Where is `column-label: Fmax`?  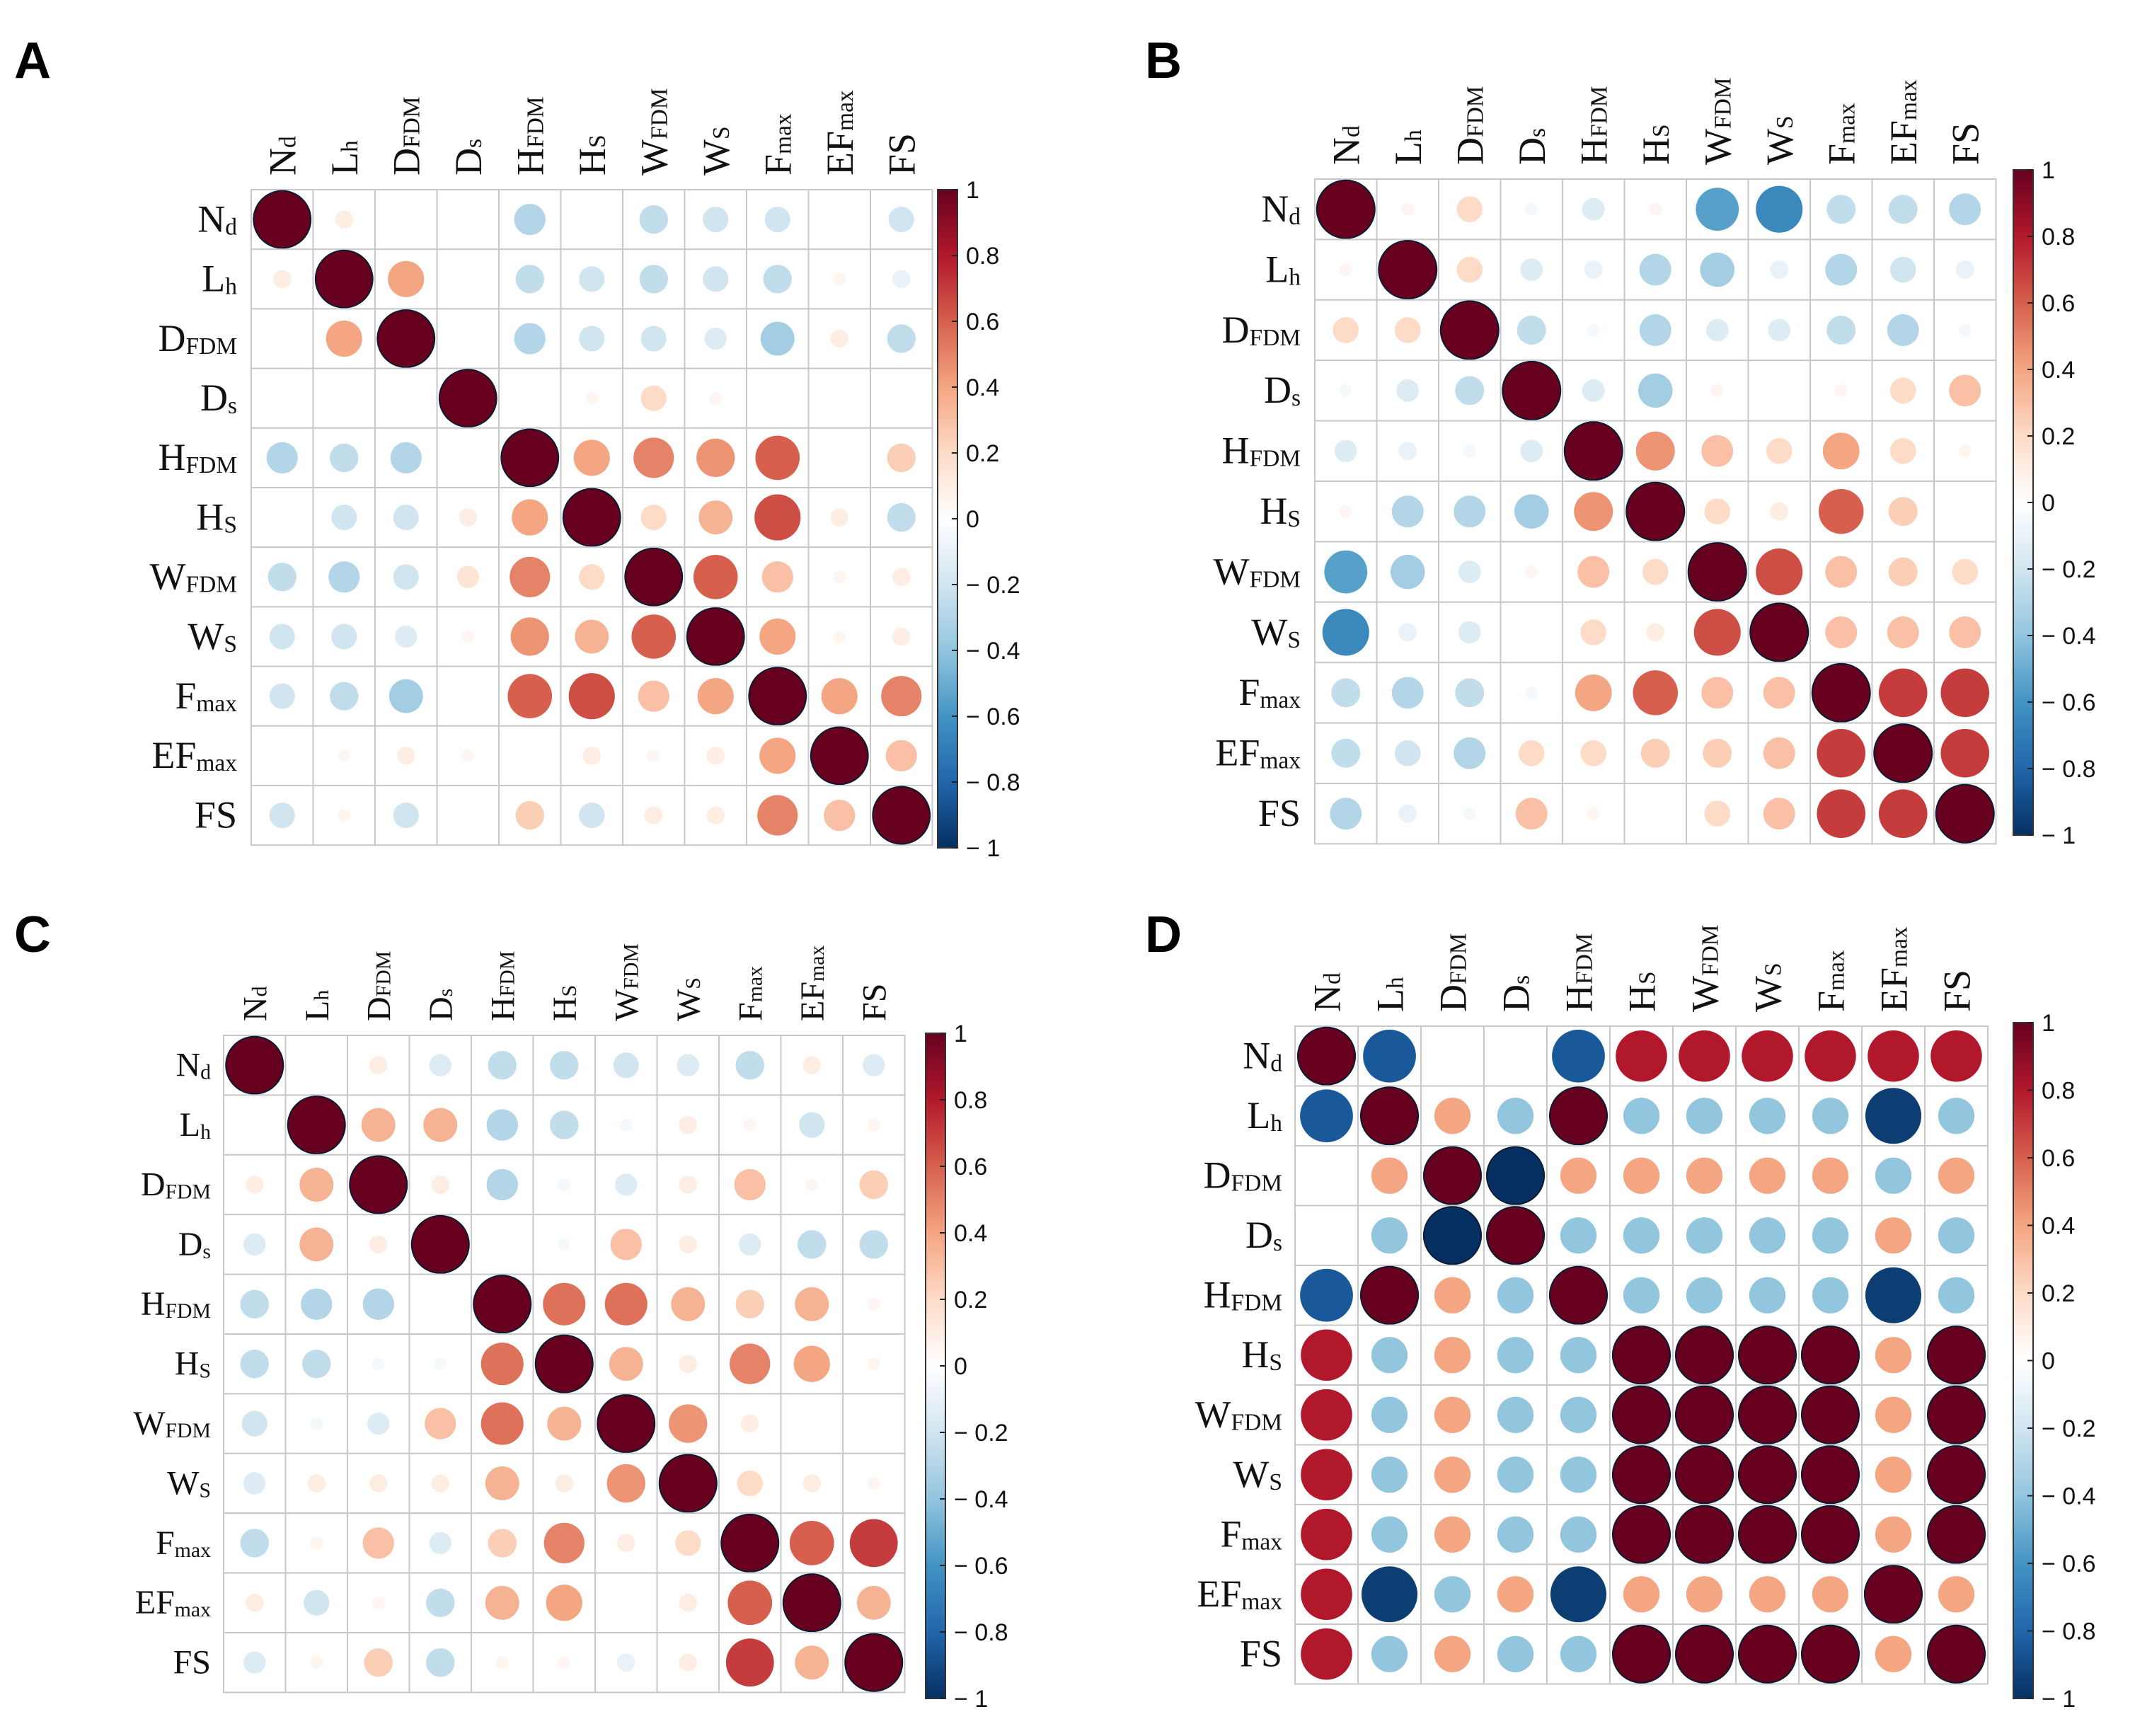 column-label: Fmax is located at coordinates (778, 145).